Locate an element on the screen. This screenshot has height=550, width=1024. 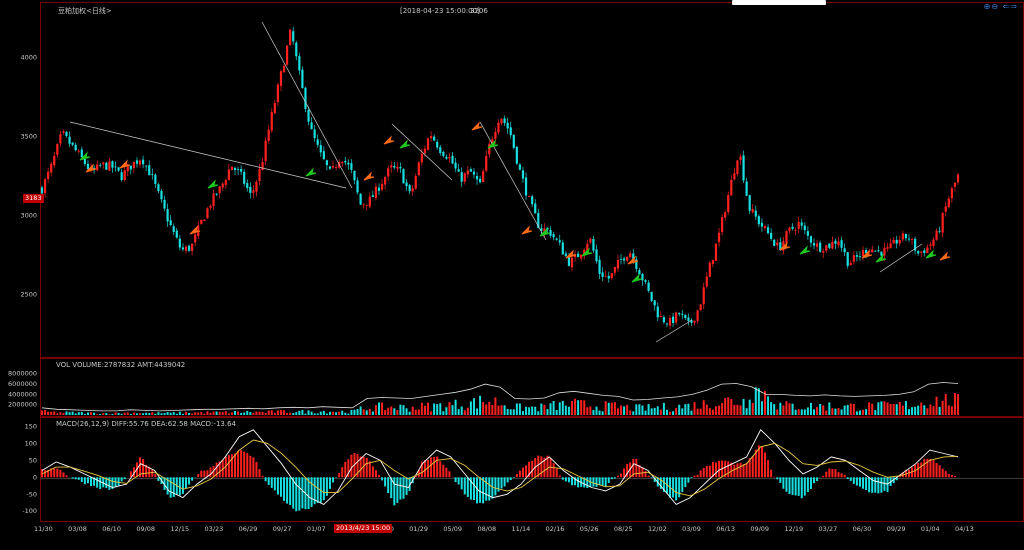
trend-line is located at coordinates (422, 152).